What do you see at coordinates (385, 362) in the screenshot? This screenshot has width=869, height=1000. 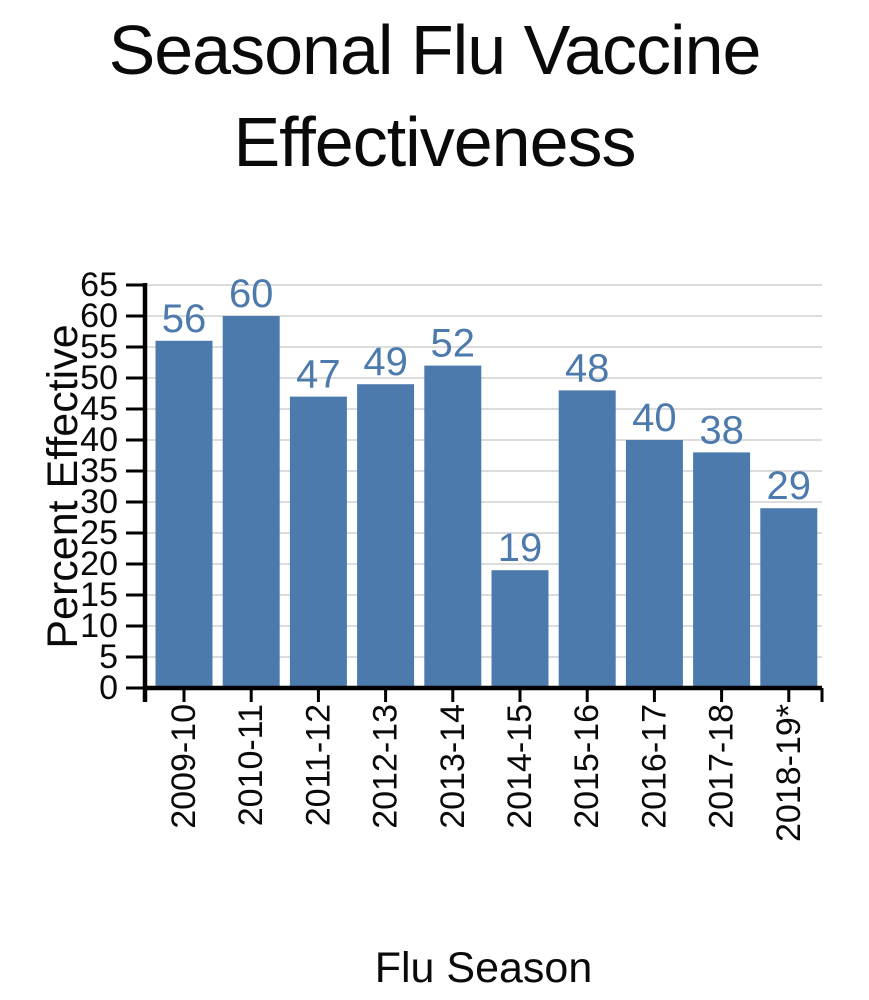 I see `bar-value-label: 49` at bounding box center [385, 362].